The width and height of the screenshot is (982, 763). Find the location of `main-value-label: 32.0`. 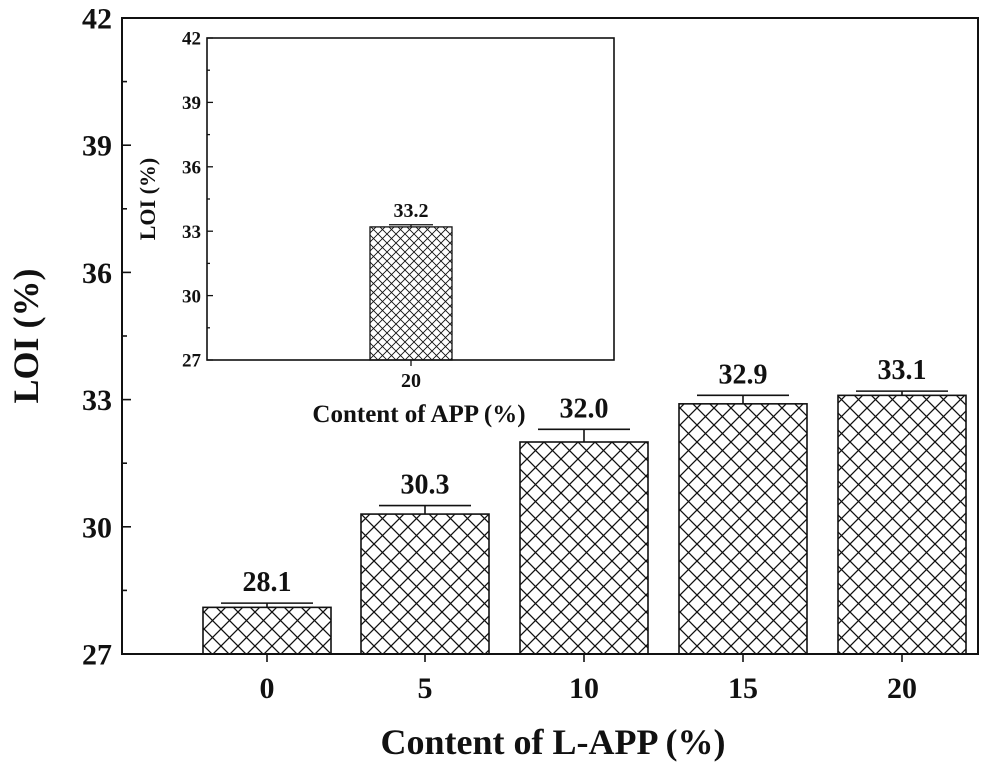

main-value-label: 32.0 is located at coordinates (584, 408).